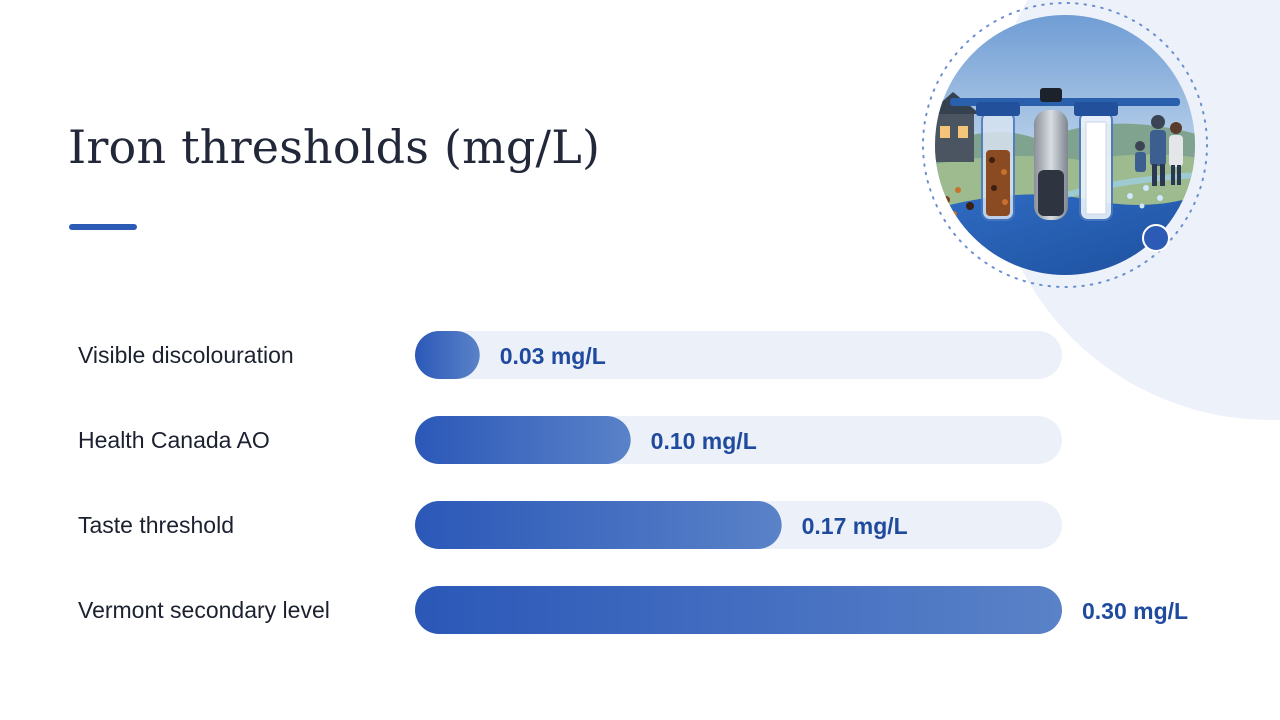 The image size is (1280, 720). I want to click on water-filter-illustration, so click(1065, 145).